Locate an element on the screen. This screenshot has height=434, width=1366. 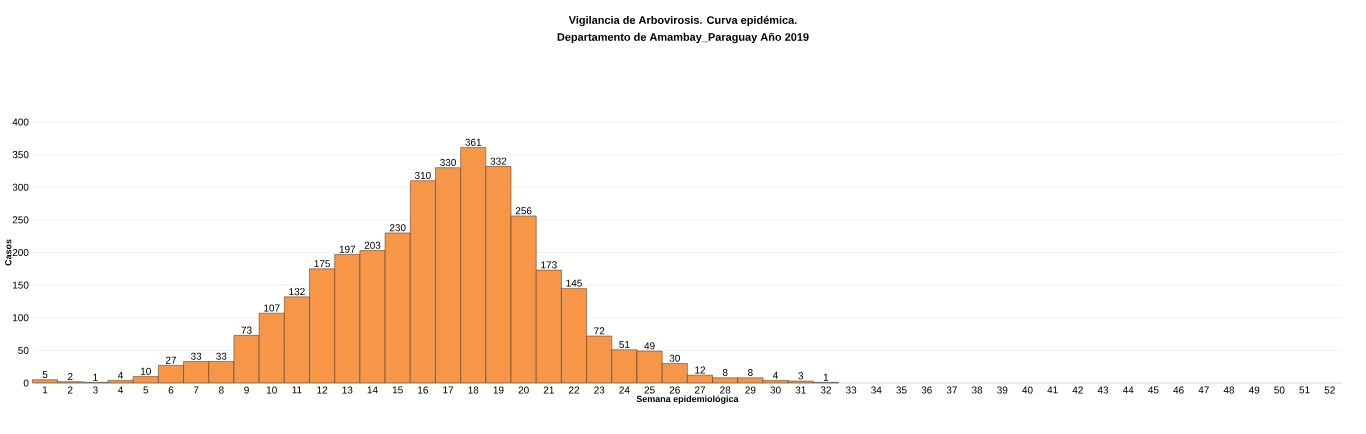
x-tick-label: 49 is located at coordinates (1254, 390).